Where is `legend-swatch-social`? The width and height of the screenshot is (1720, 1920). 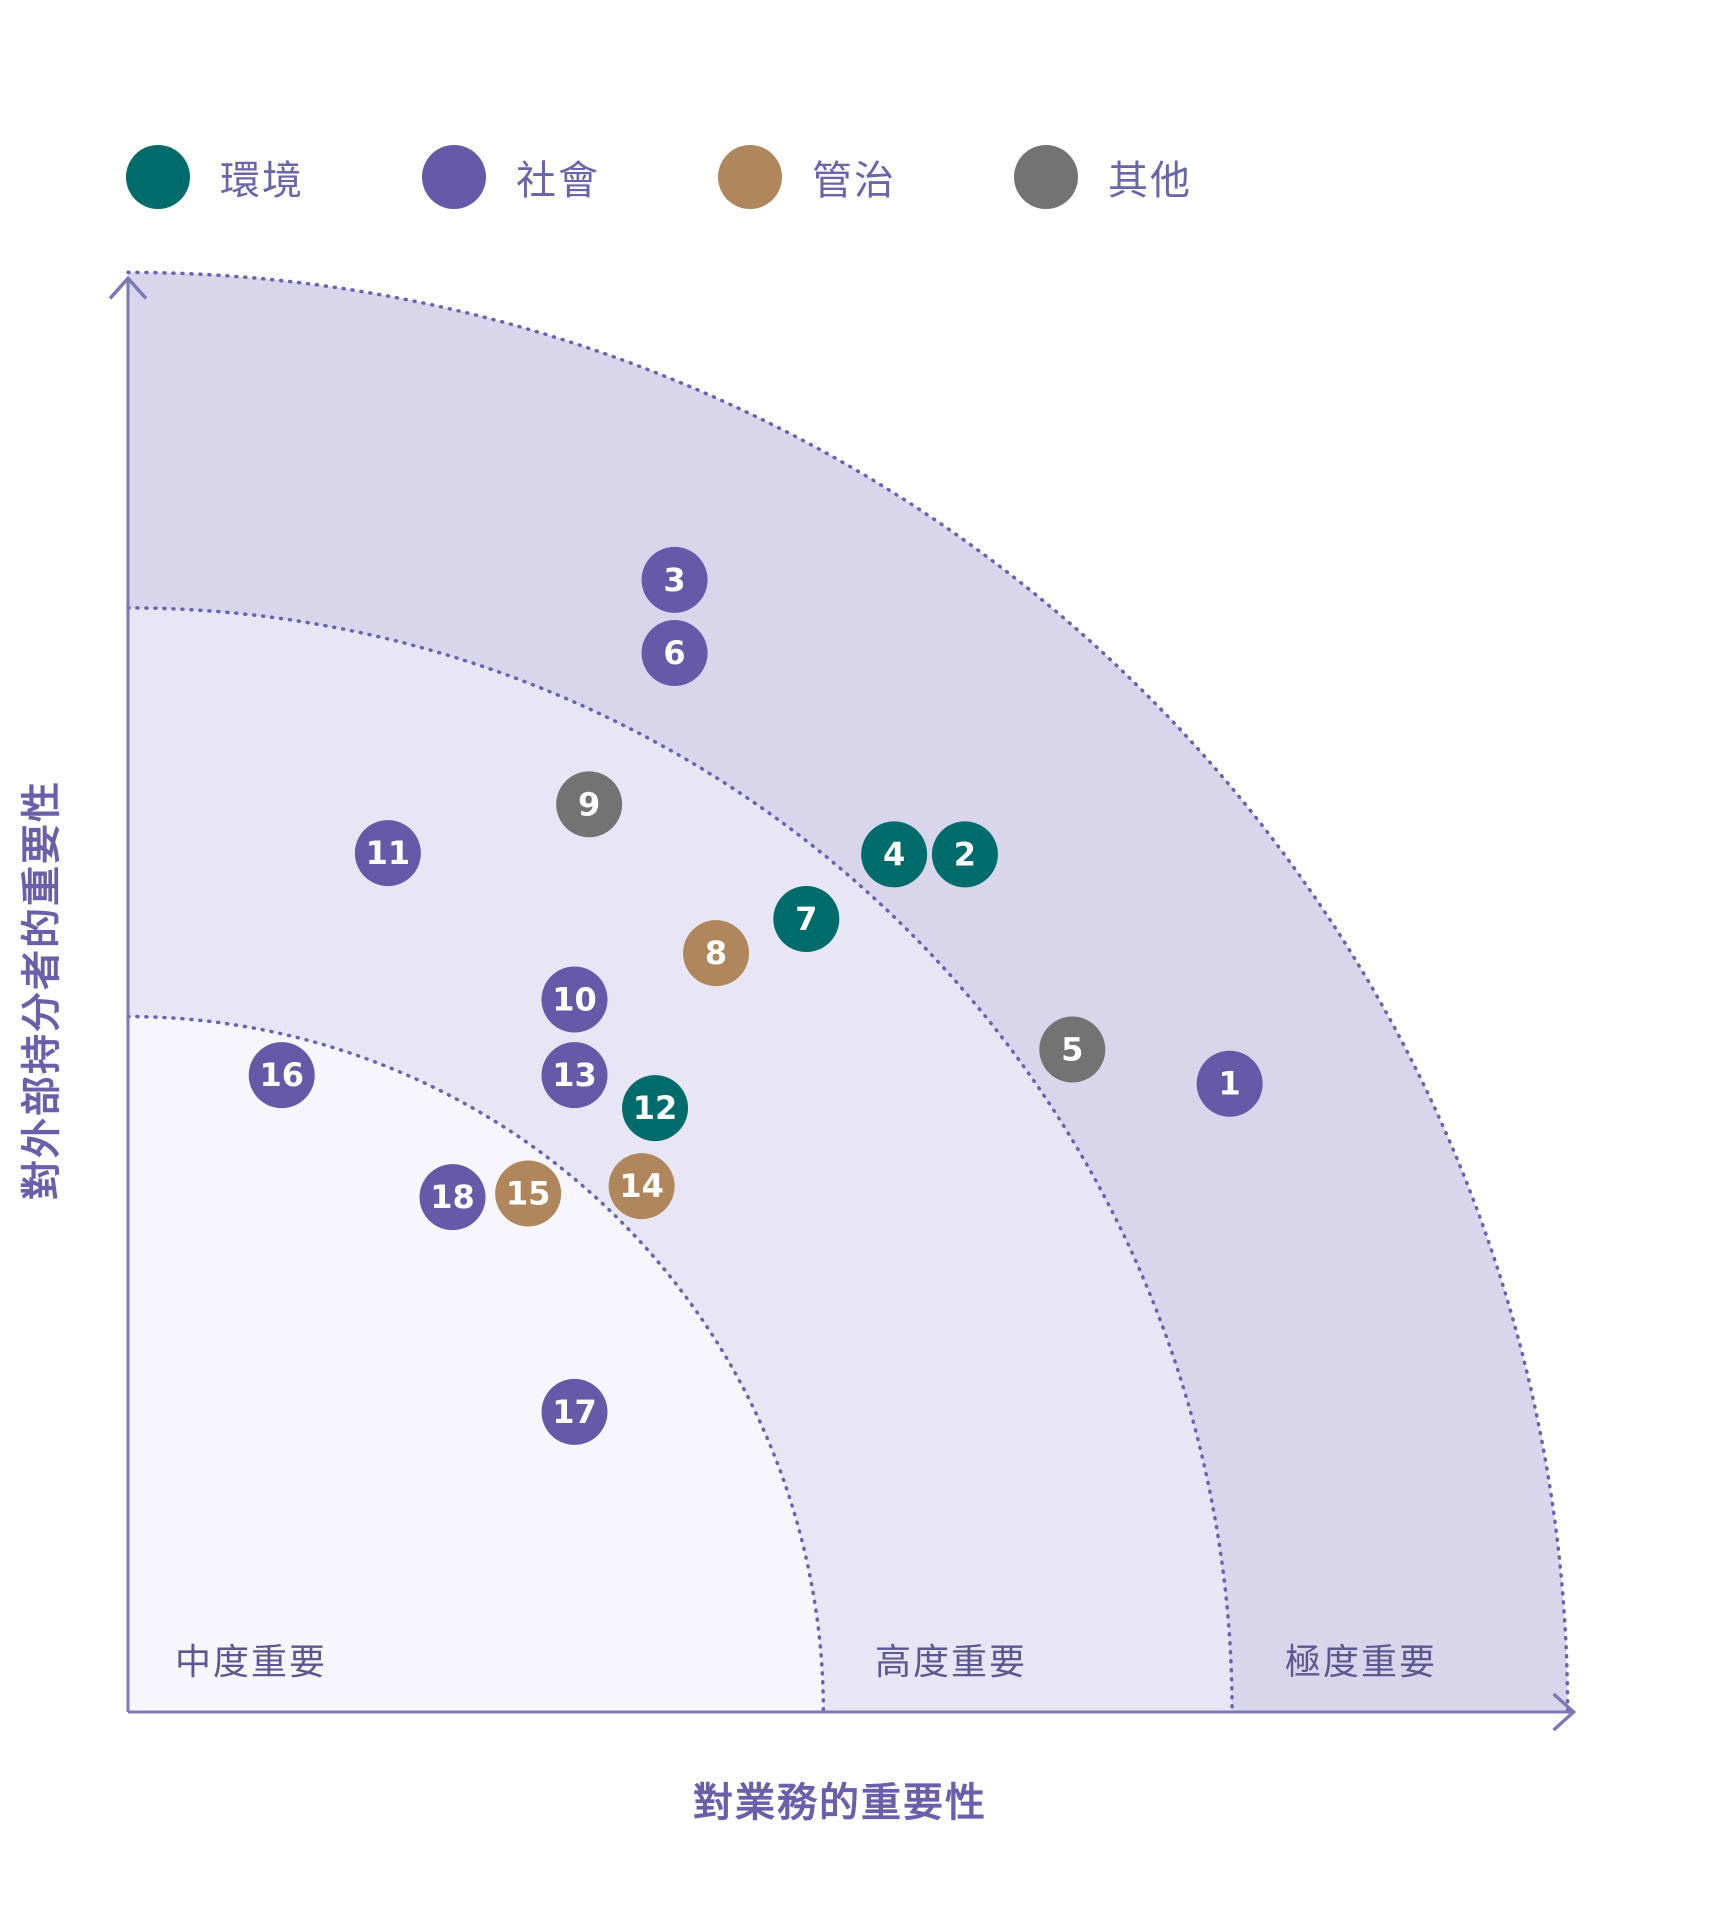 legend-swatch-social is located at coordinates (454, 177).